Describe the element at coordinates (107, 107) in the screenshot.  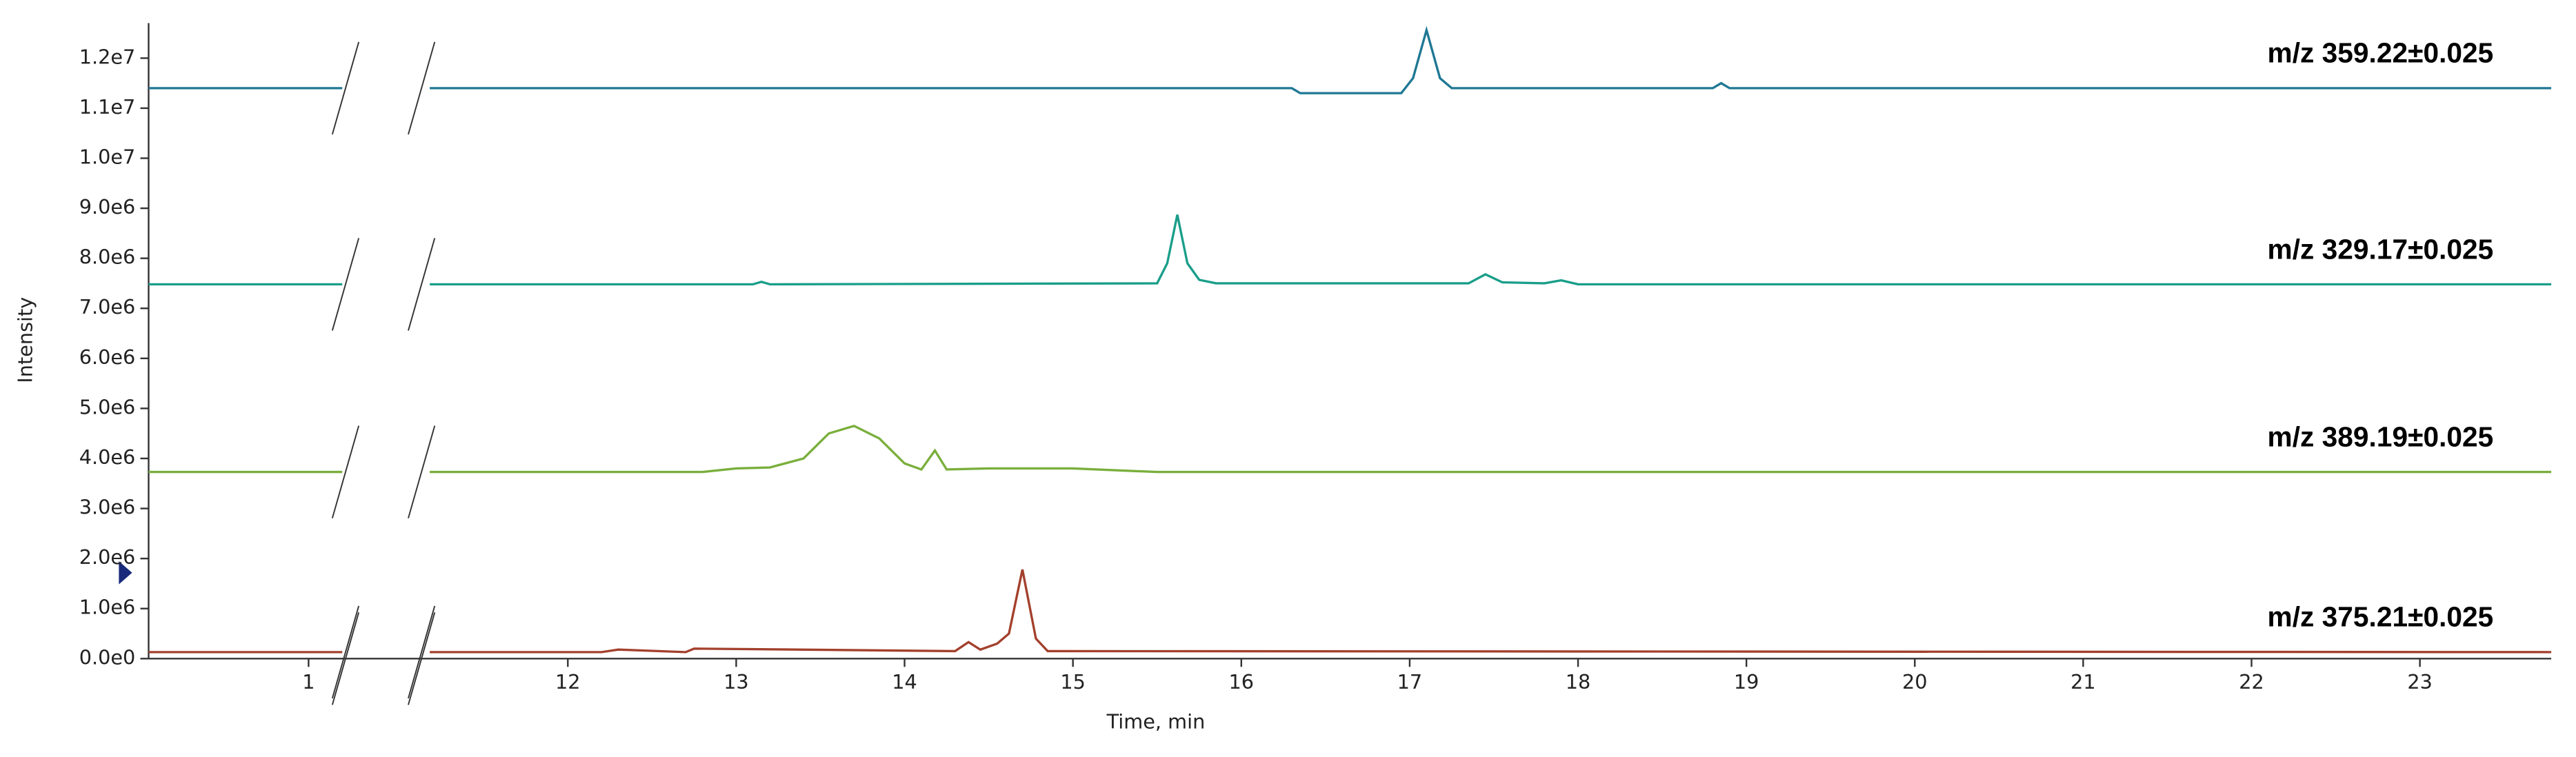
I see `y-tick-label: 1.1e7` at that location.